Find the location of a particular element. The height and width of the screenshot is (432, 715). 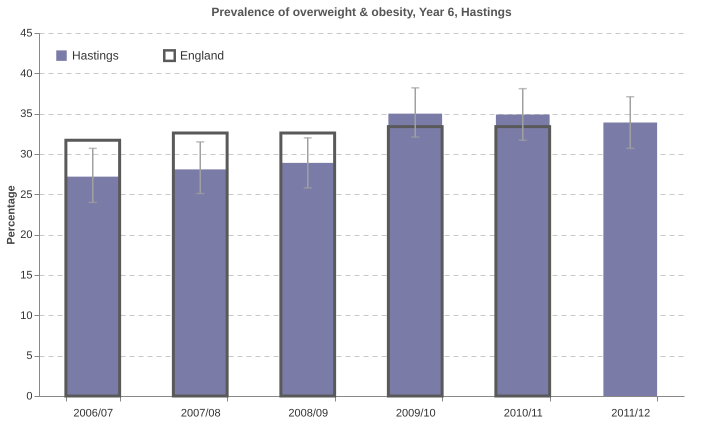

y-tick-label: 30 is located at coordinates (26, 154).